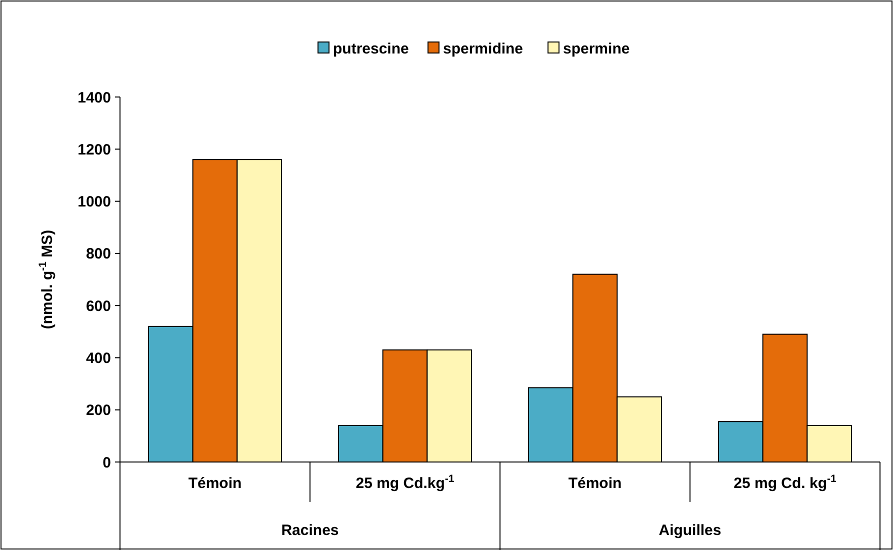  Describe the element at coordinates (690, 530) in the screenshot. I see `text: Aiguilles` at that location.